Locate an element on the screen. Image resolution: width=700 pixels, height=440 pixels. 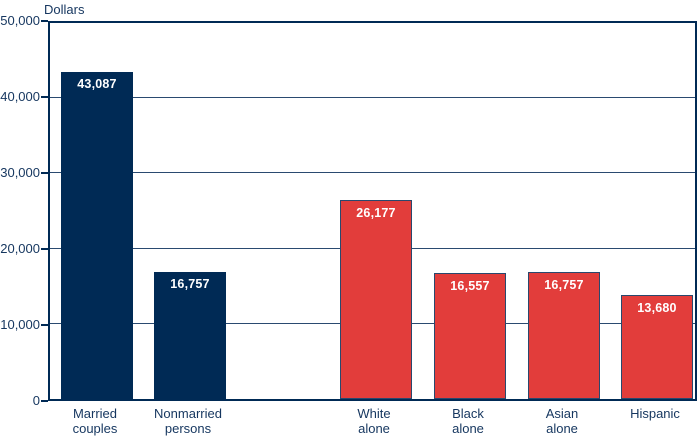
y-axis-tick-label: 50,000 is located at coordinates (20, 20).